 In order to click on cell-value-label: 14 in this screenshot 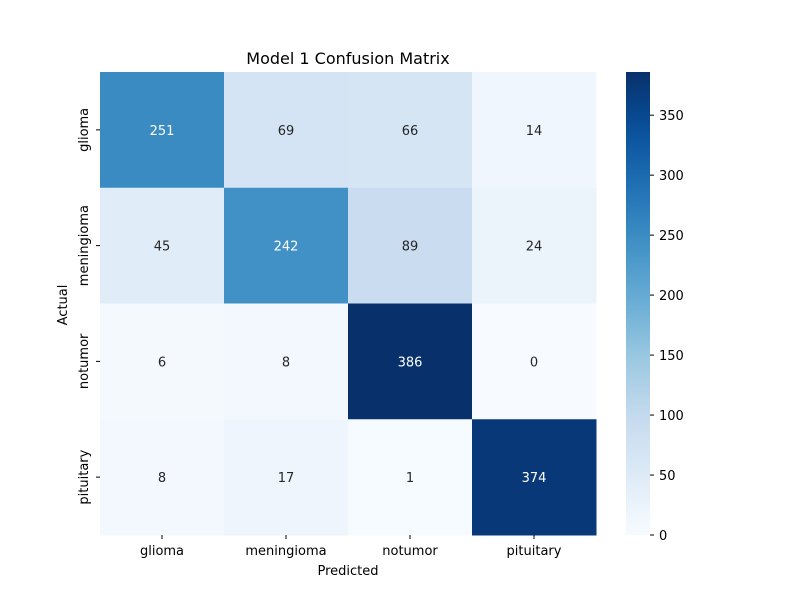, I will do `click(534, 131)`.